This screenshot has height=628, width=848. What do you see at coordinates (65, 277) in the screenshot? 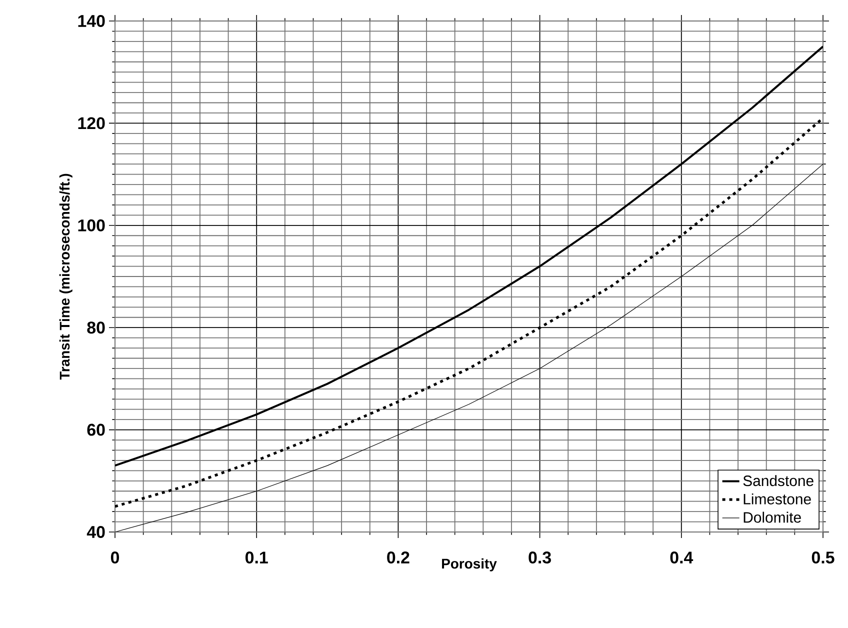
I see `y-axis-title: Transit Time (microseconds/ft.)` at bounding box center [65, 277].